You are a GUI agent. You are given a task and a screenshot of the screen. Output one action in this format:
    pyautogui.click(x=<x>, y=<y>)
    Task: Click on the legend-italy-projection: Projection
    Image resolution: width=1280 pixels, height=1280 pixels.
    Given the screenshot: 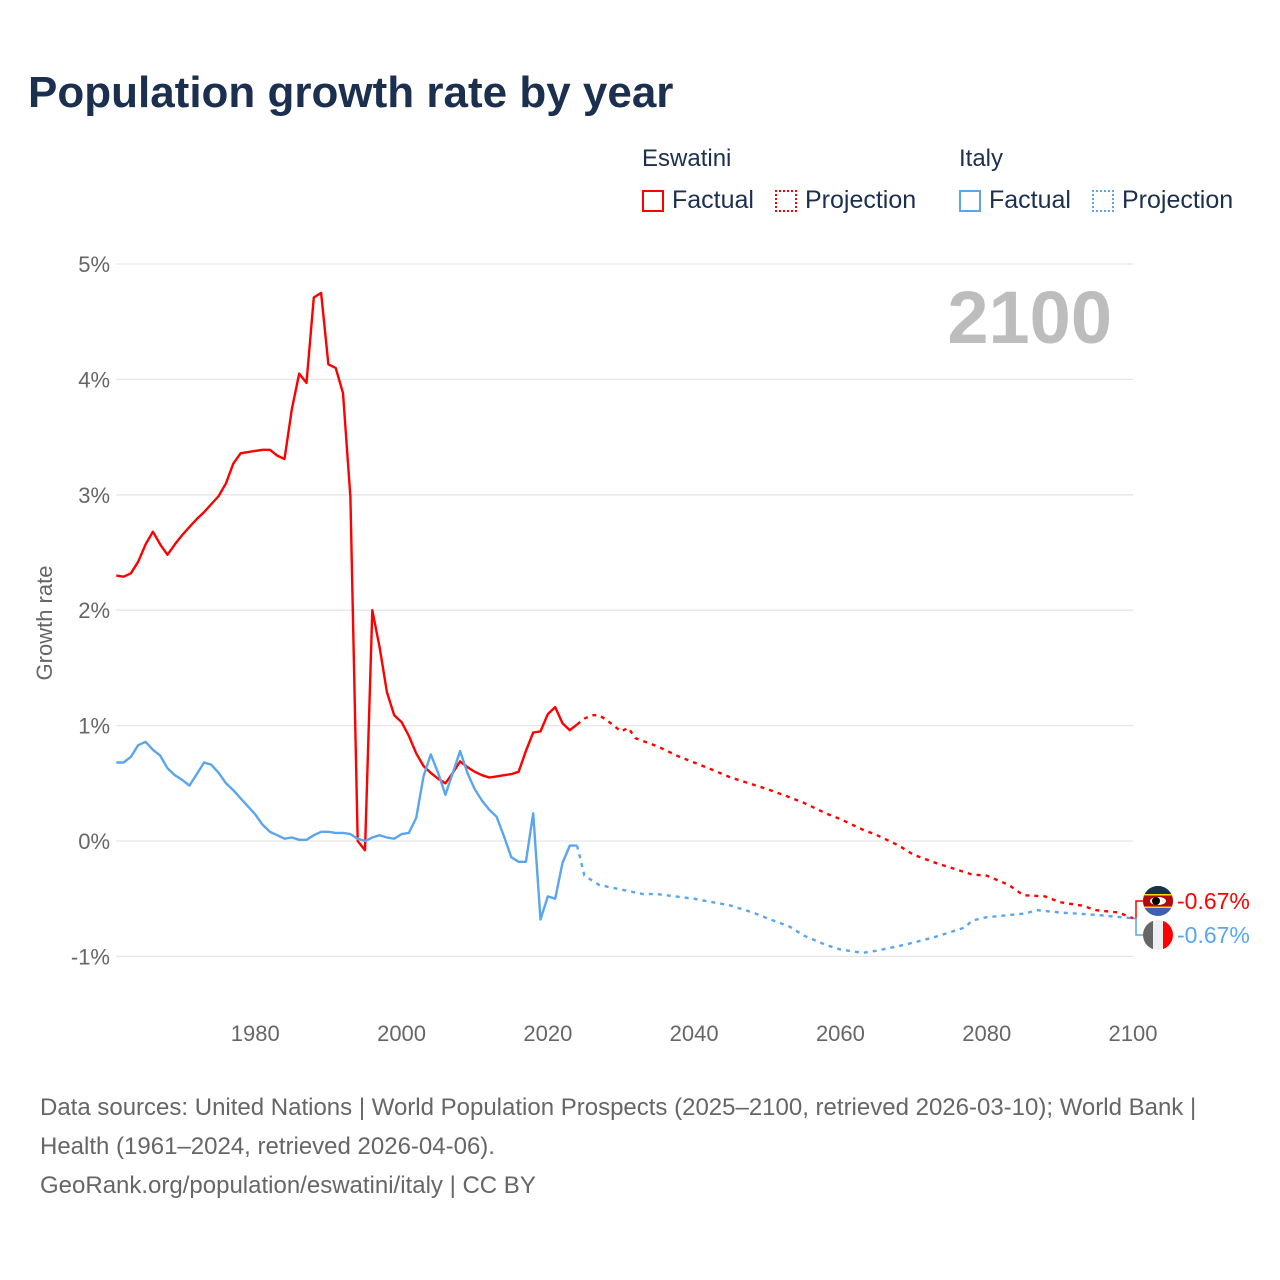 What is the action you would take?
    pyautogui.click(x=1162, y=200)
    